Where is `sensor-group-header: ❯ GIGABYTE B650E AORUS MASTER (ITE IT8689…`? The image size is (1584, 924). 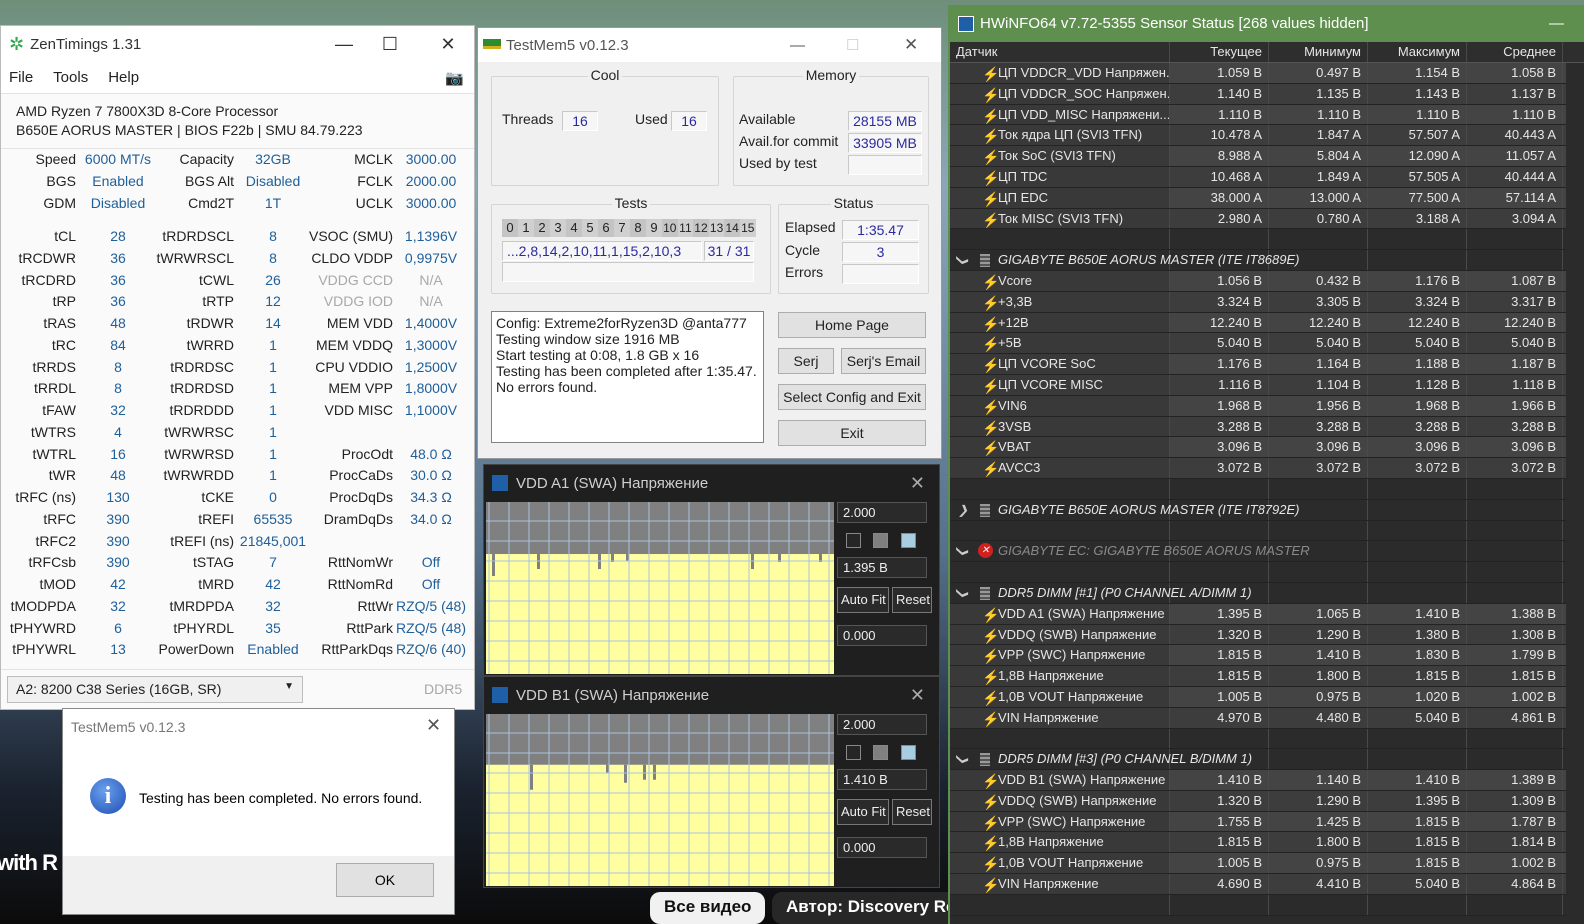
sensor-group-header: ❯ GIGABYTE B650E AORUS MASTER (ITE IT8689… is located at coordinates (1267, 260).